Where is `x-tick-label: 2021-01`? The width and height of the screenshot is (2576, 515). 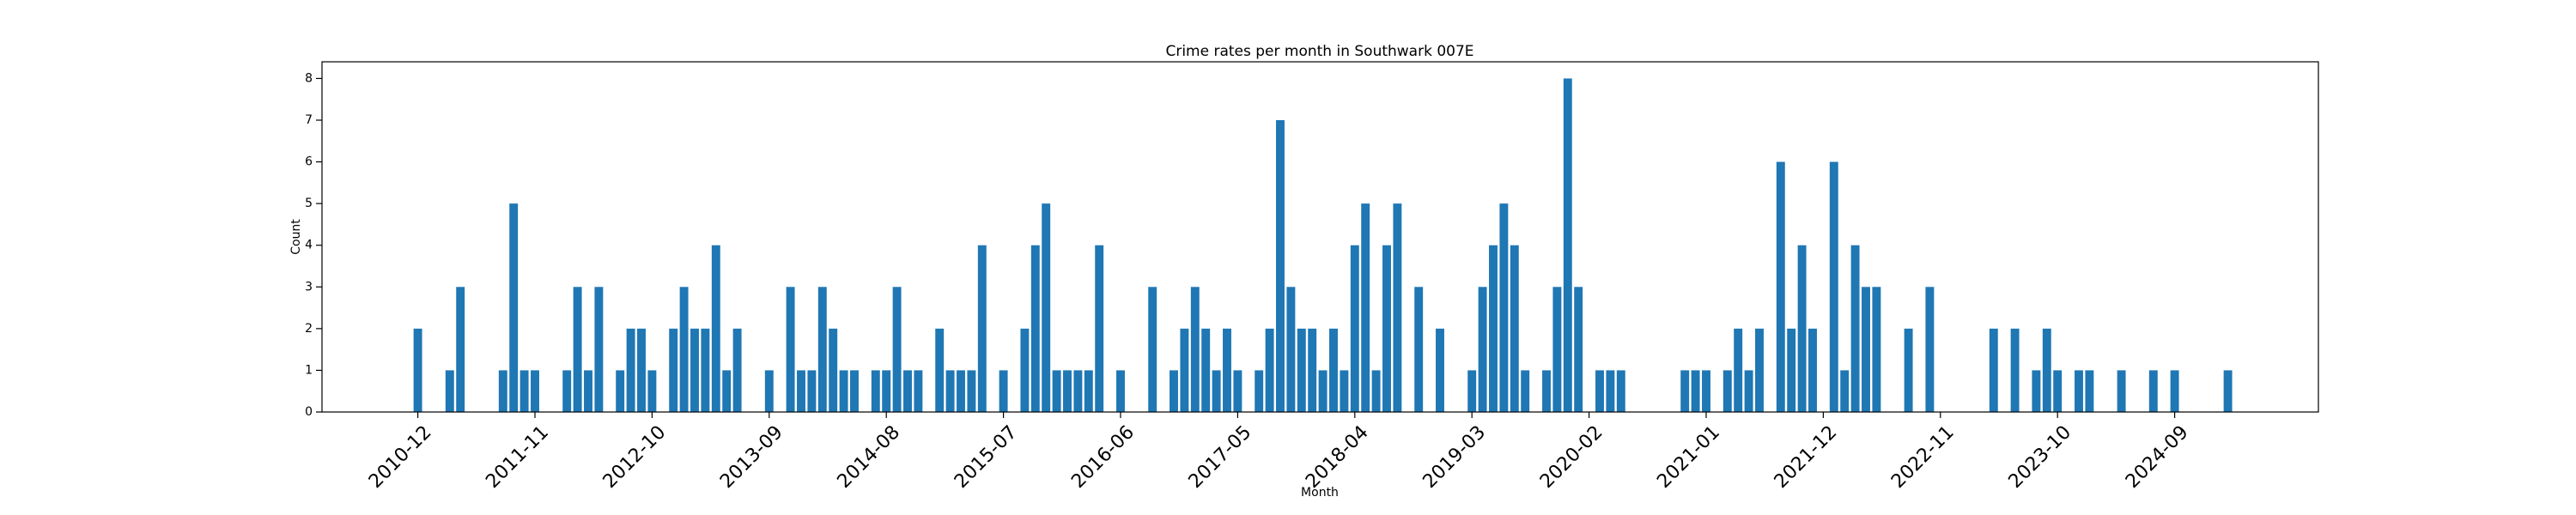
x-tick-label: 2021-01 is located at coordinates (1689, 457).